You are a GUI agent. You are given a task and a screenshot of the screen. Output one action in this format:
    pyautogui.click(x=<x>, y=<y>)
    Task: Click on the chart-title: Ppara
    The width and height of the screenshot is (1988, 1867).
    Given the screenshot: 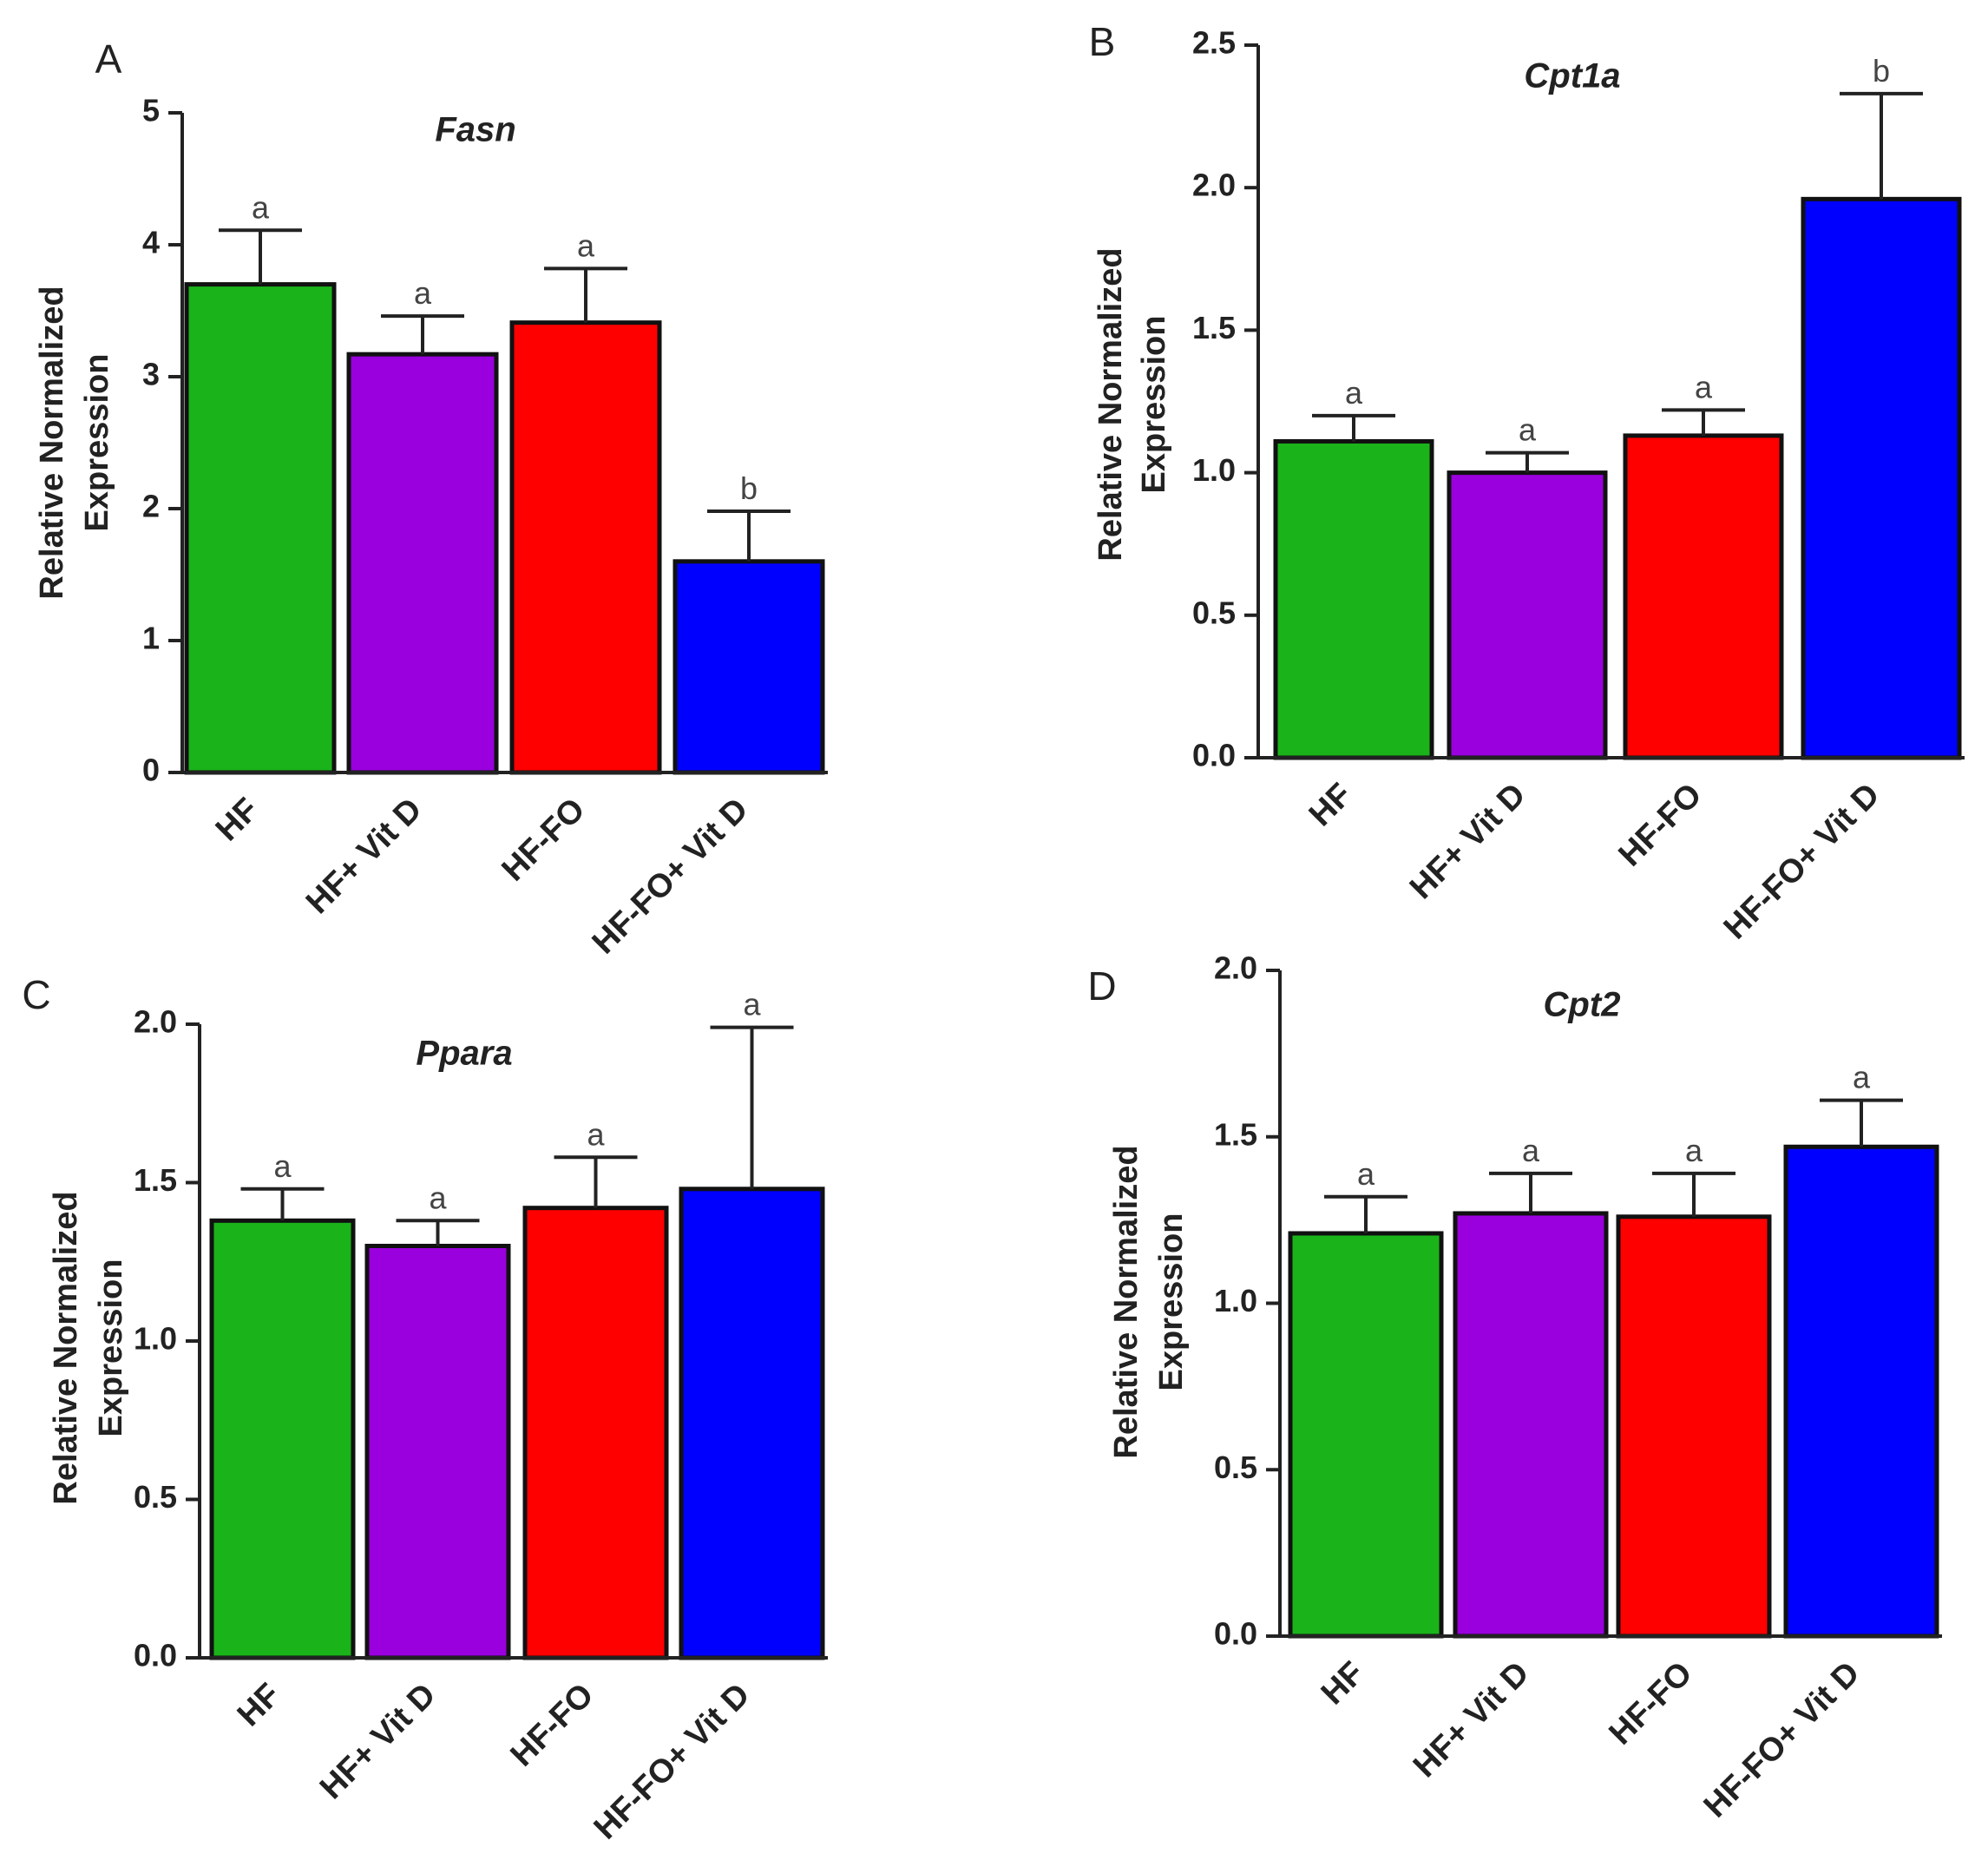 What is the action you would take?
    pyautogui.click(x=464, y=1054)
    